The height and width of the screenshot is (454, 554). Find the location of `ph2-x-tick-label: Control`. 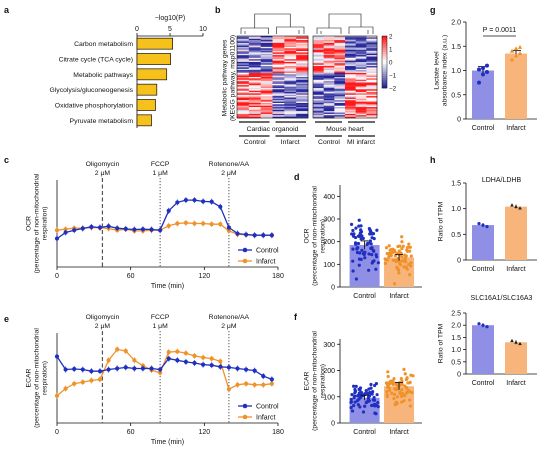

ph2-x-tick-label: Control is located at coordinates (483, 383).